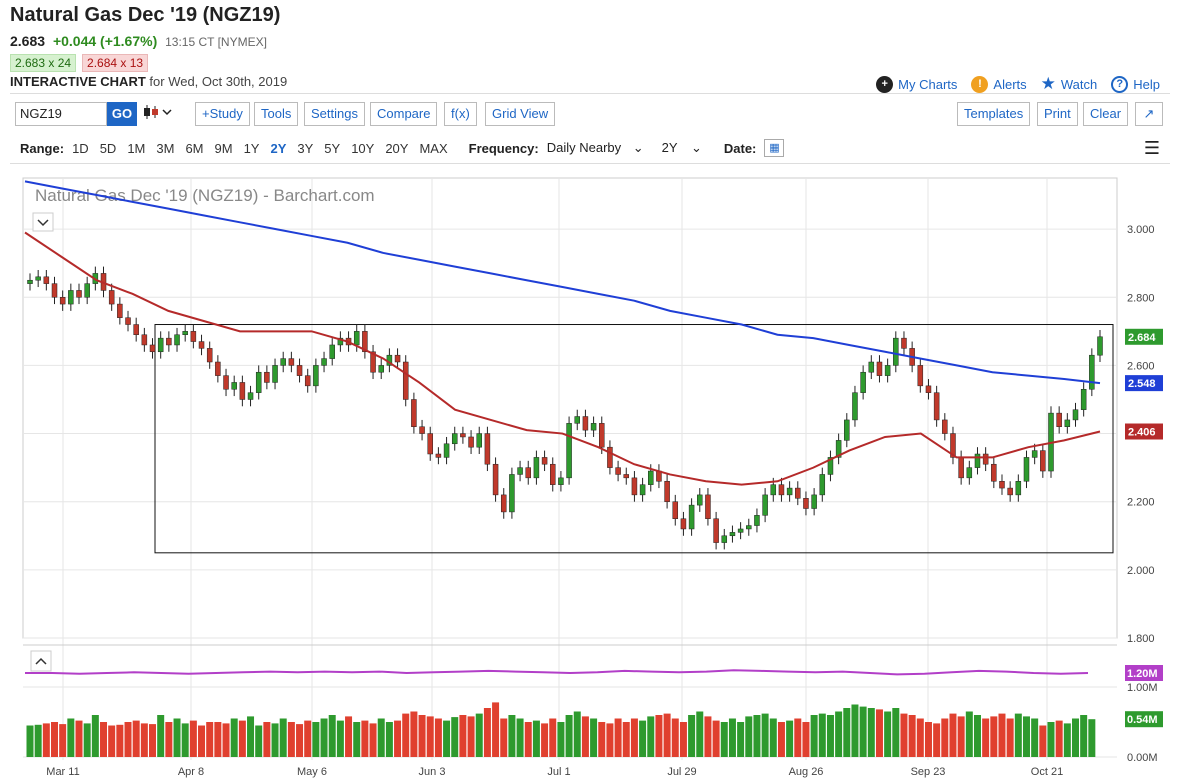  Describe the element at coordinates (1069, 84) in the screenshot. I see `watch-link: ★ Watch` at that location.